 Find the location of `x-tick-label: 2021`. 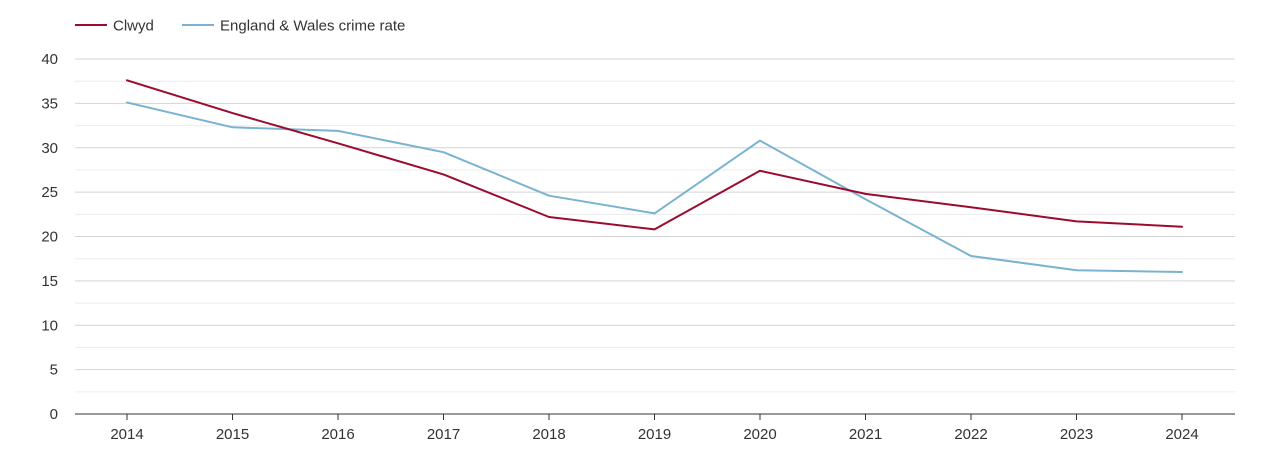

x-tick-label: 2021 is located at coordinates (865, 434).